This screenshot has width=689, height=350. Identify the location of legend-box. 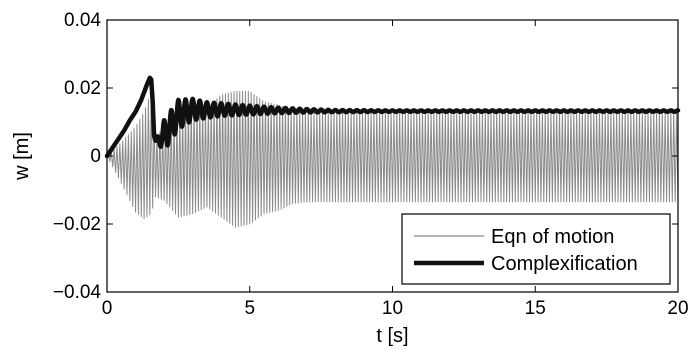
(536, 249).